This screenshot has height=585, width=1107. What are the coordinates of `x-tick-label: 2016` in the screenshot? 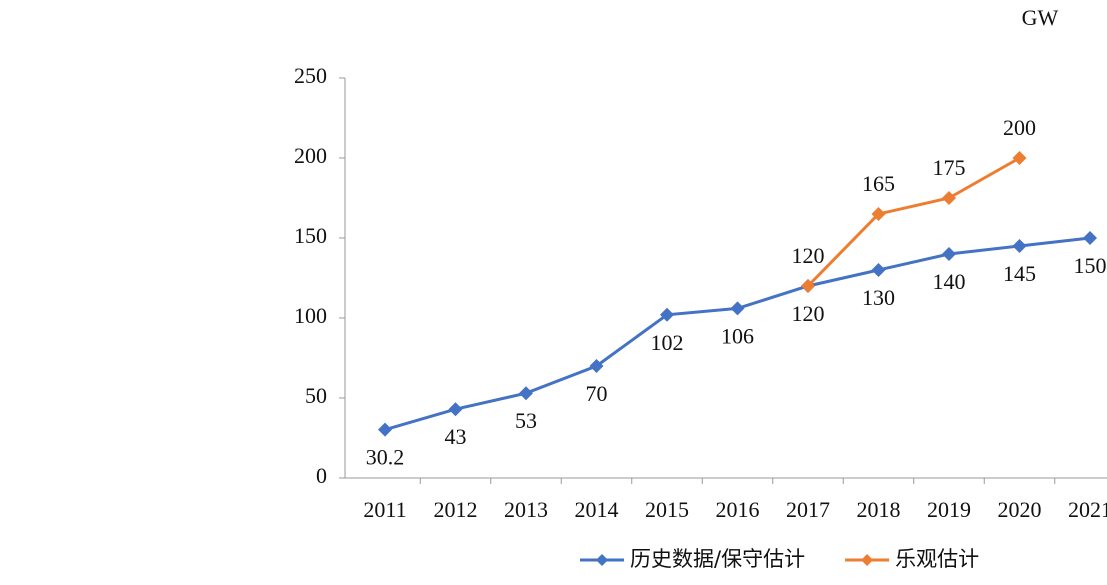 It's located at (738, 509).